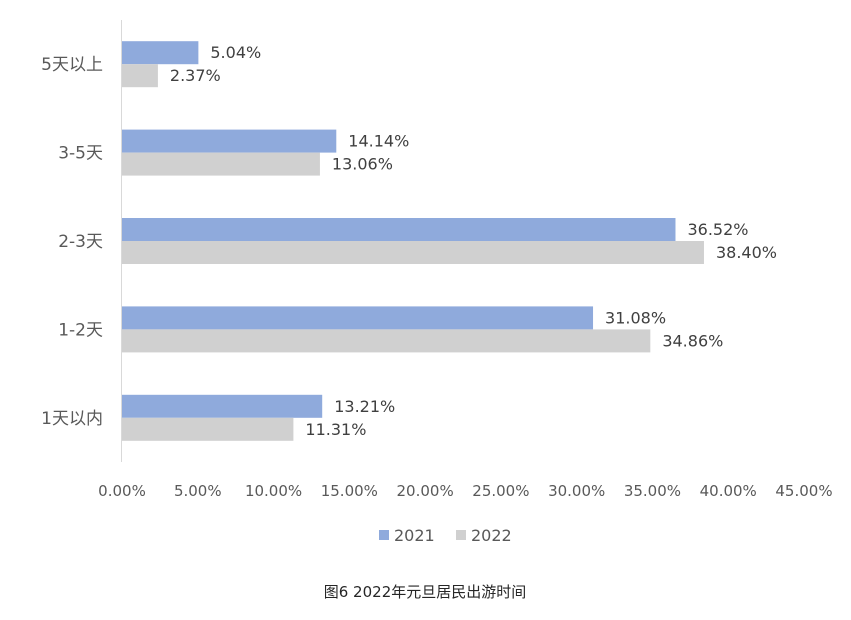  What do you see at coordinates (425, 491) in the screenshot?
I see `x-tick-label: 20.00%` at bounding box center [425, 491].